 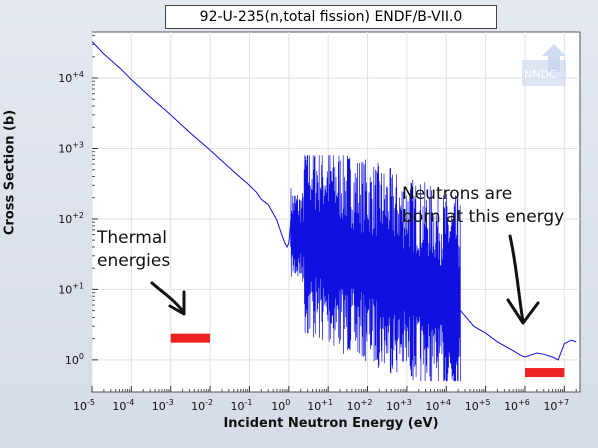 I want to click on x-axis-label: Incident Neutron Energy (eV), so click(x=331, y=423).